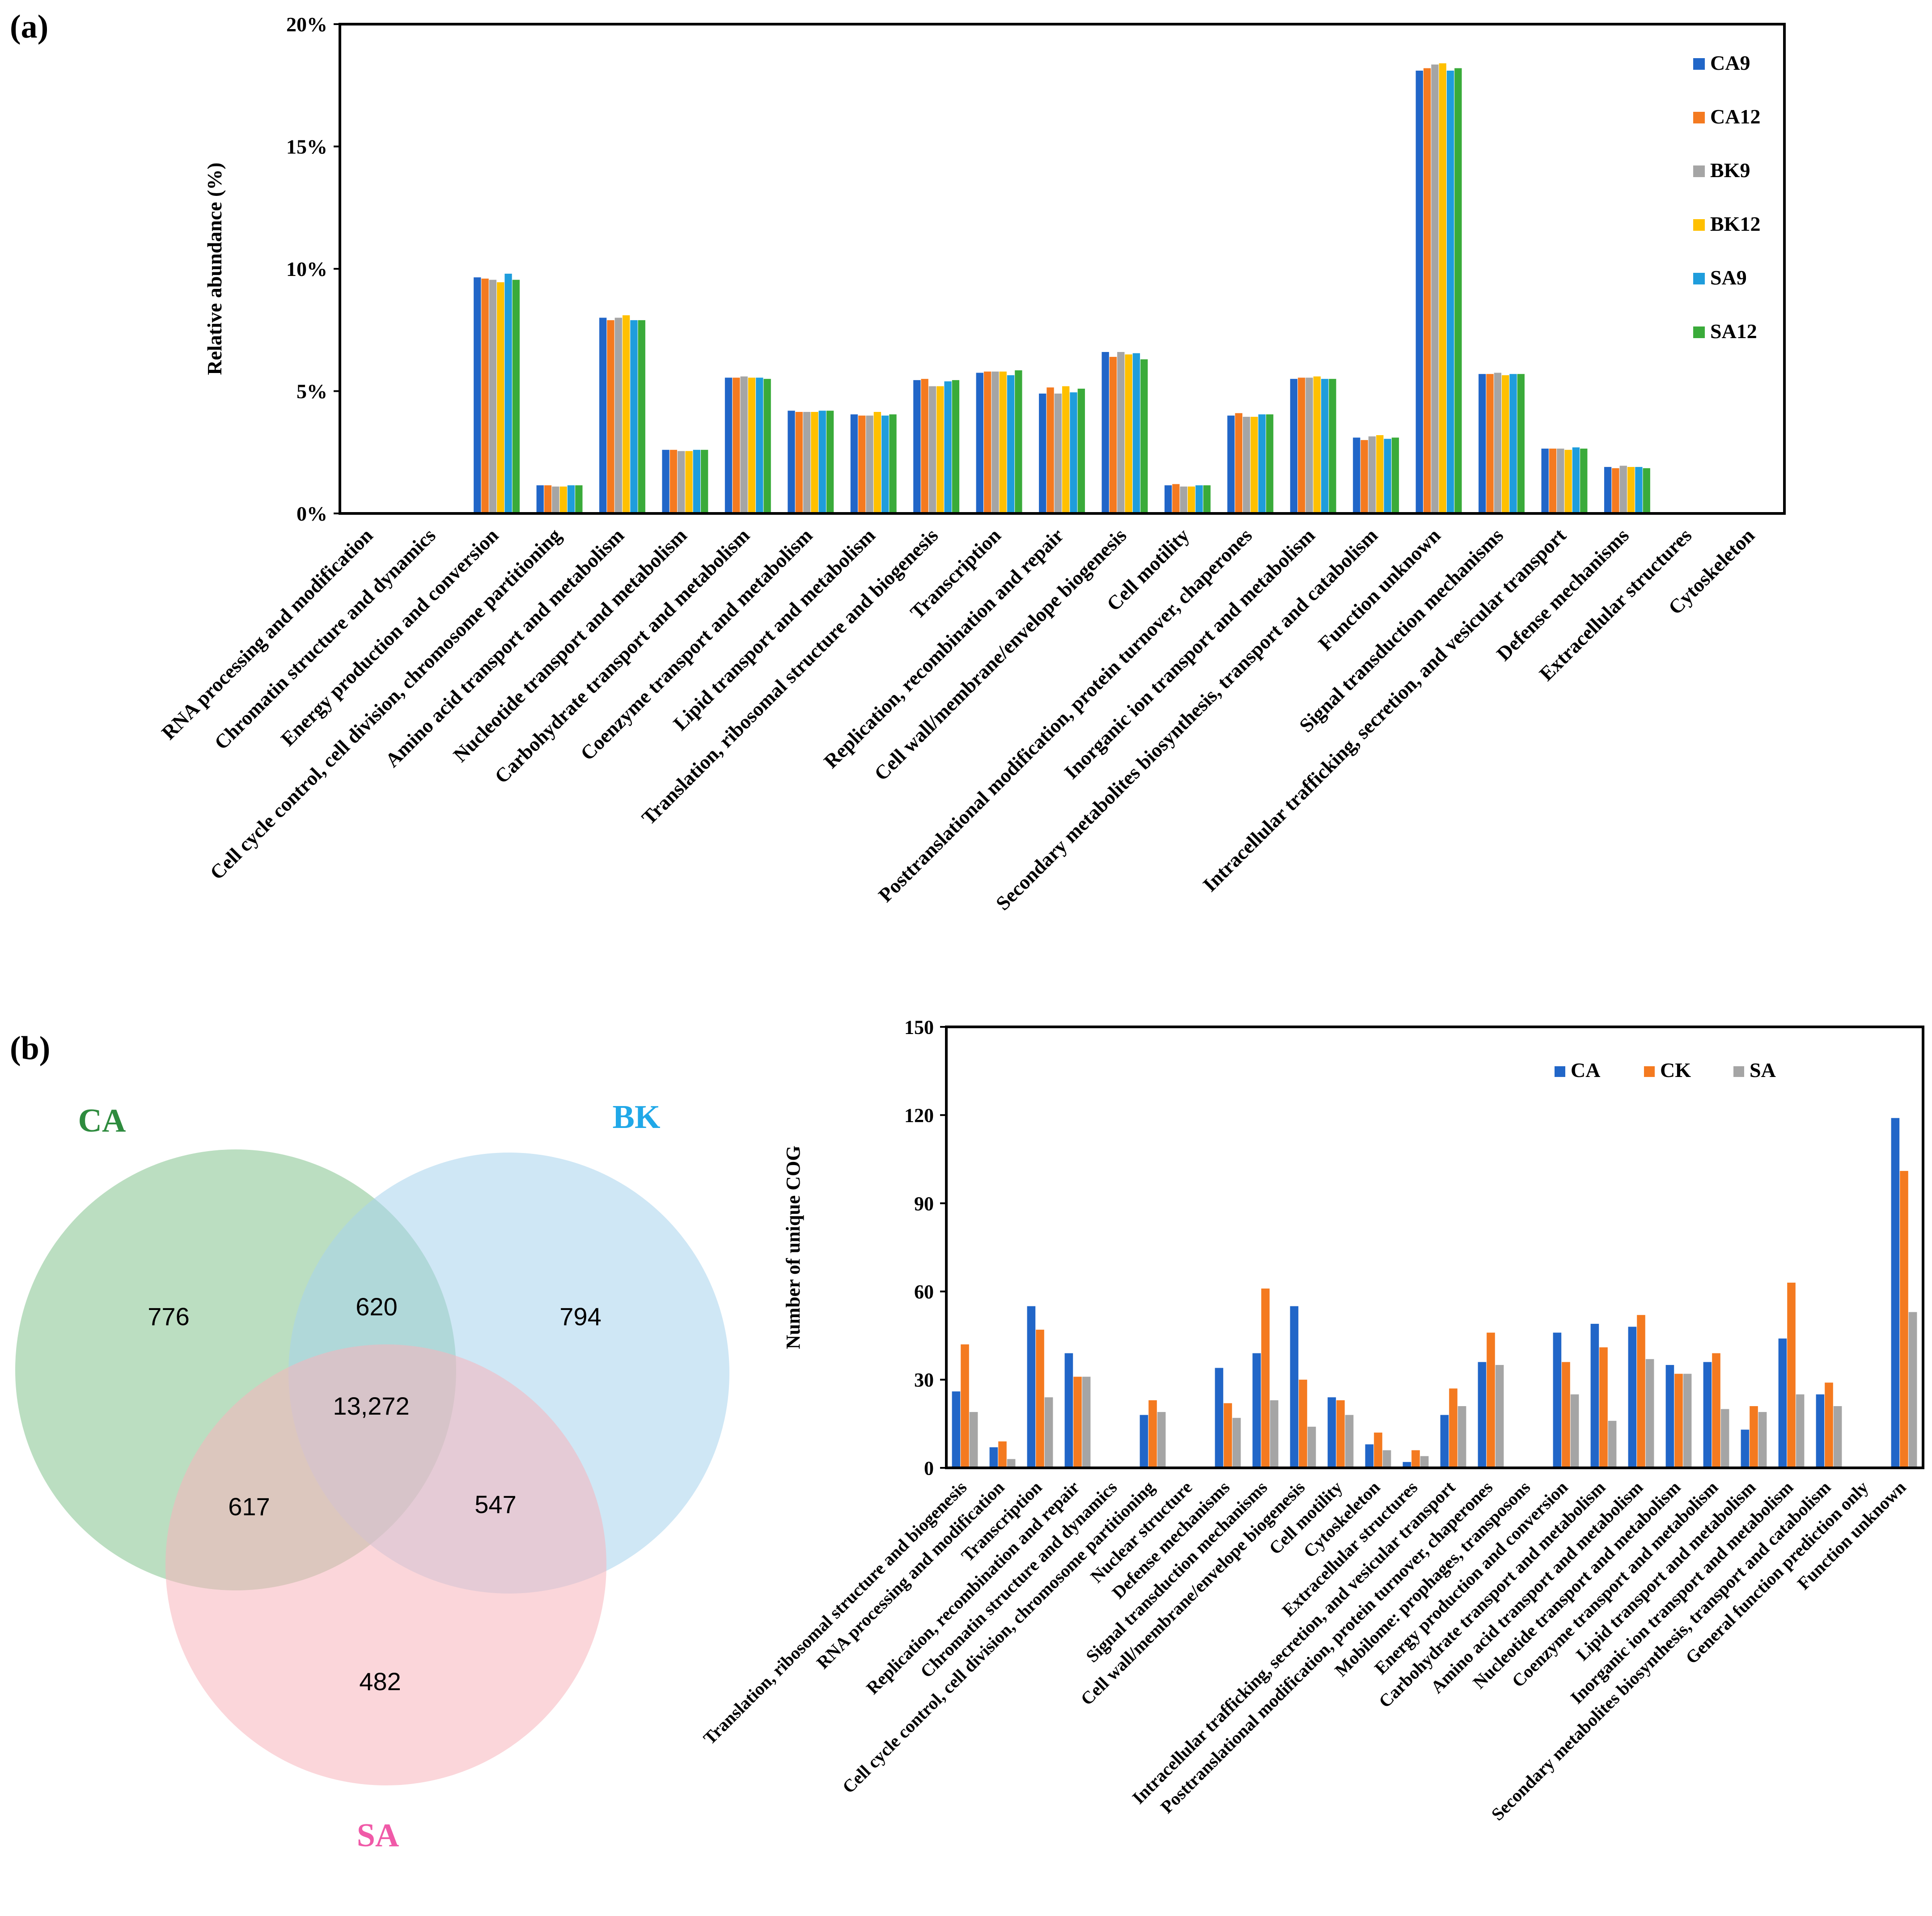  I want to click on legend-swatch-ca, so click(1560, 1071).